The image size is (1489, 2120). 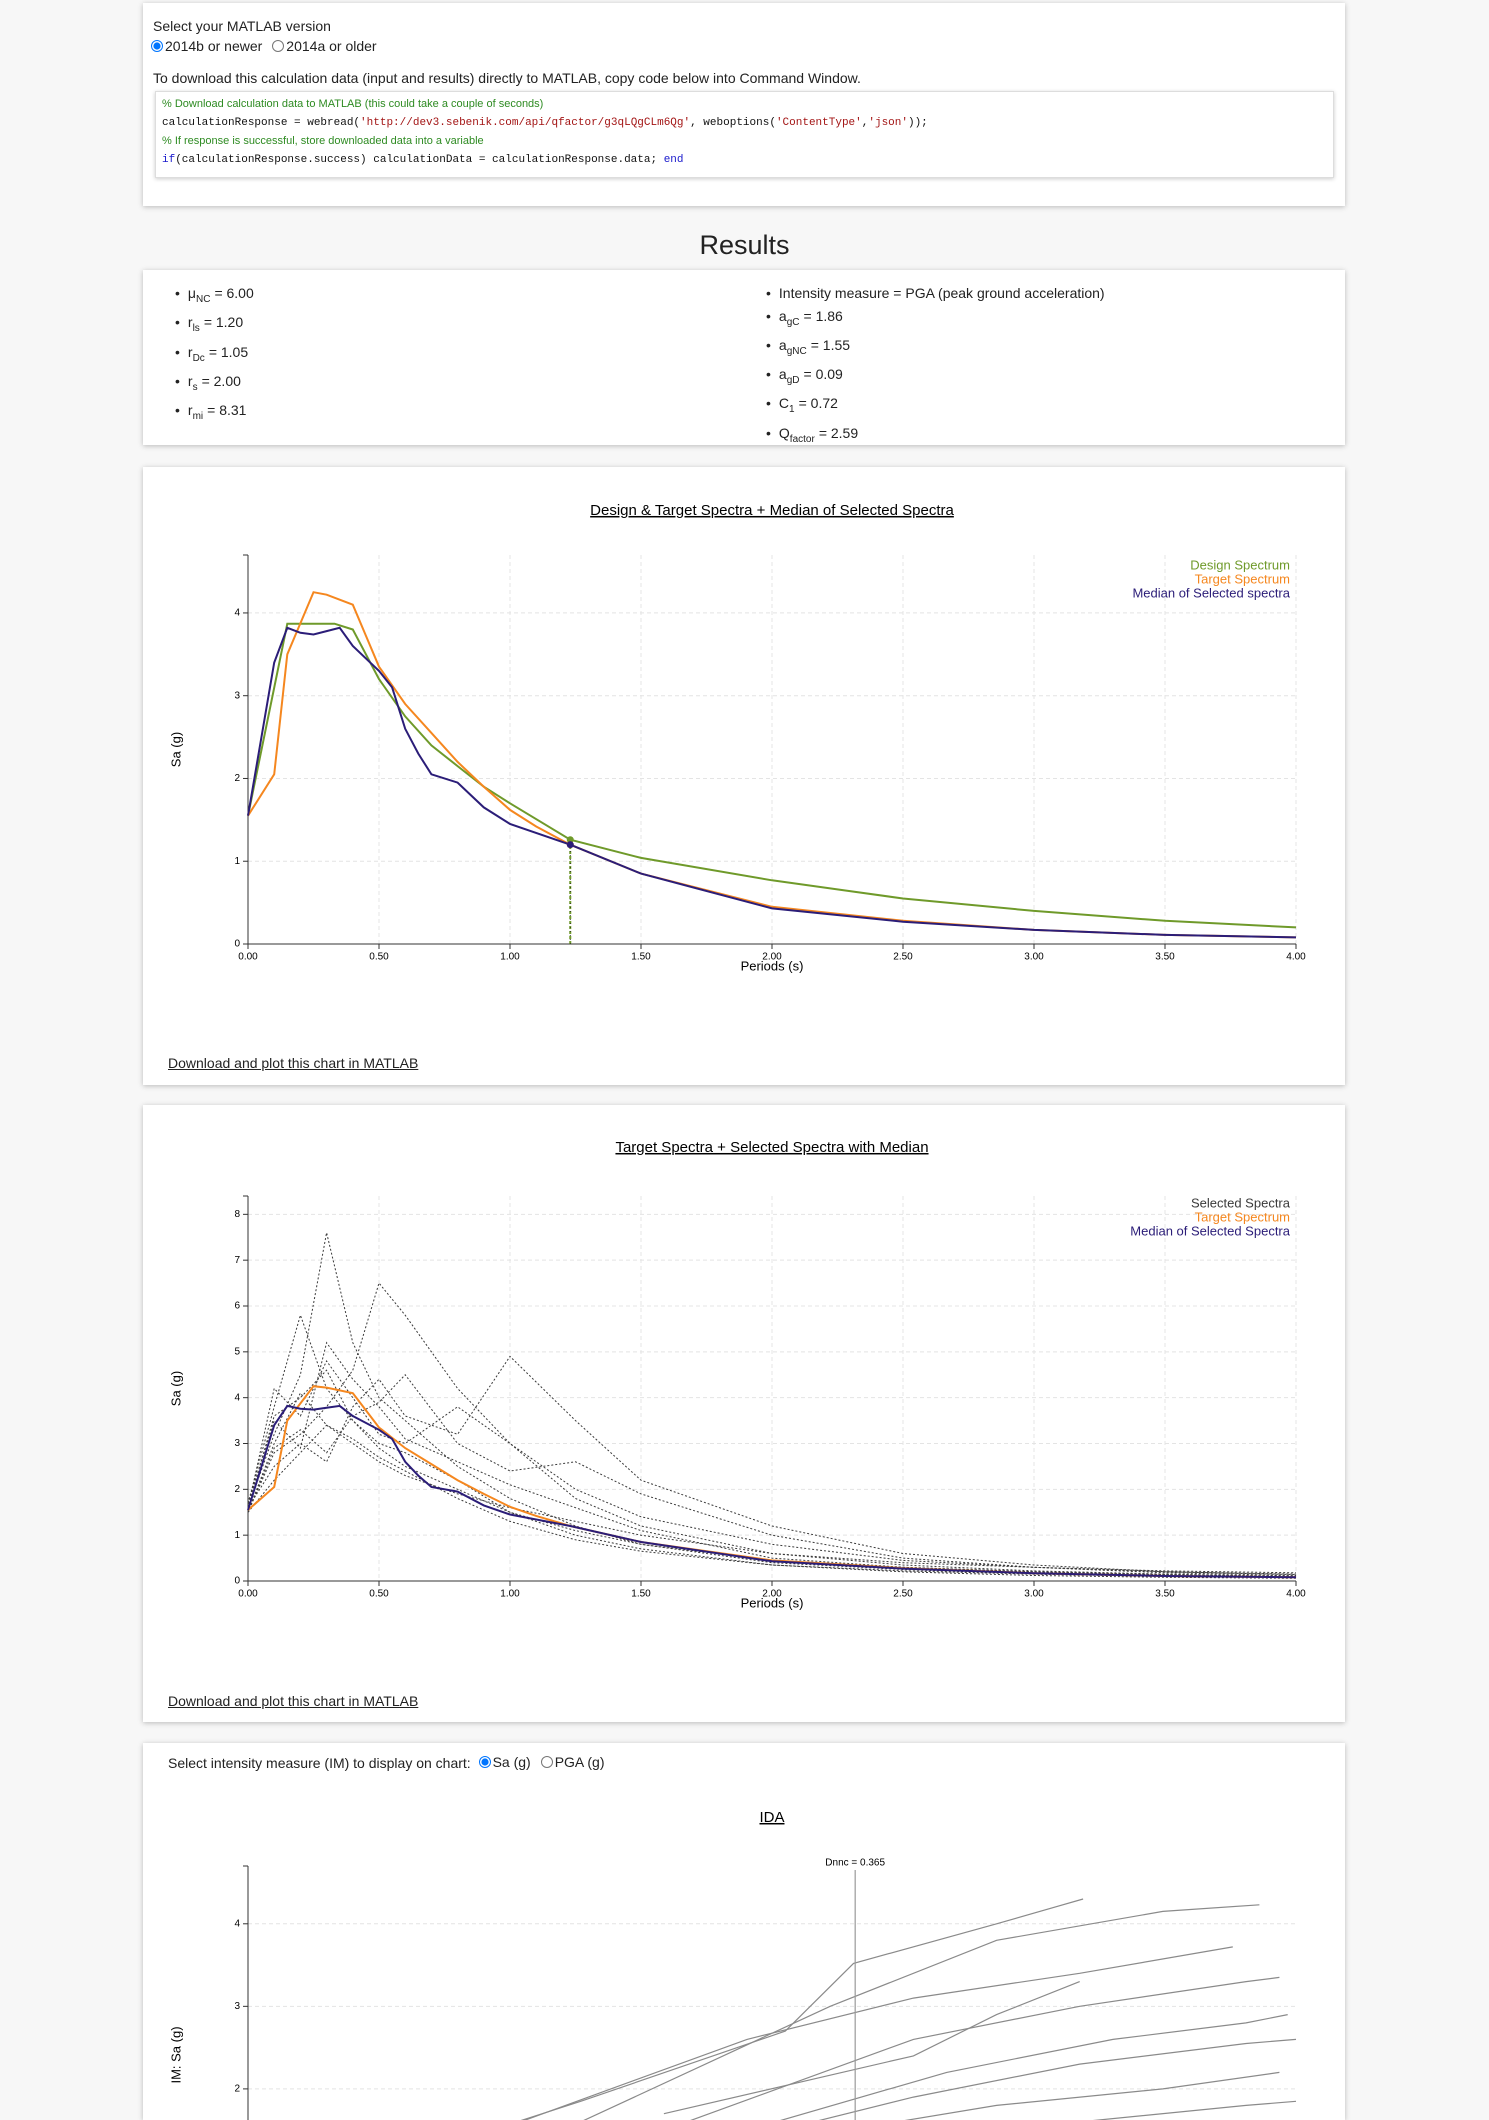 I want to click on result-item: rmi= 8.31, so click(x=214, y=413).